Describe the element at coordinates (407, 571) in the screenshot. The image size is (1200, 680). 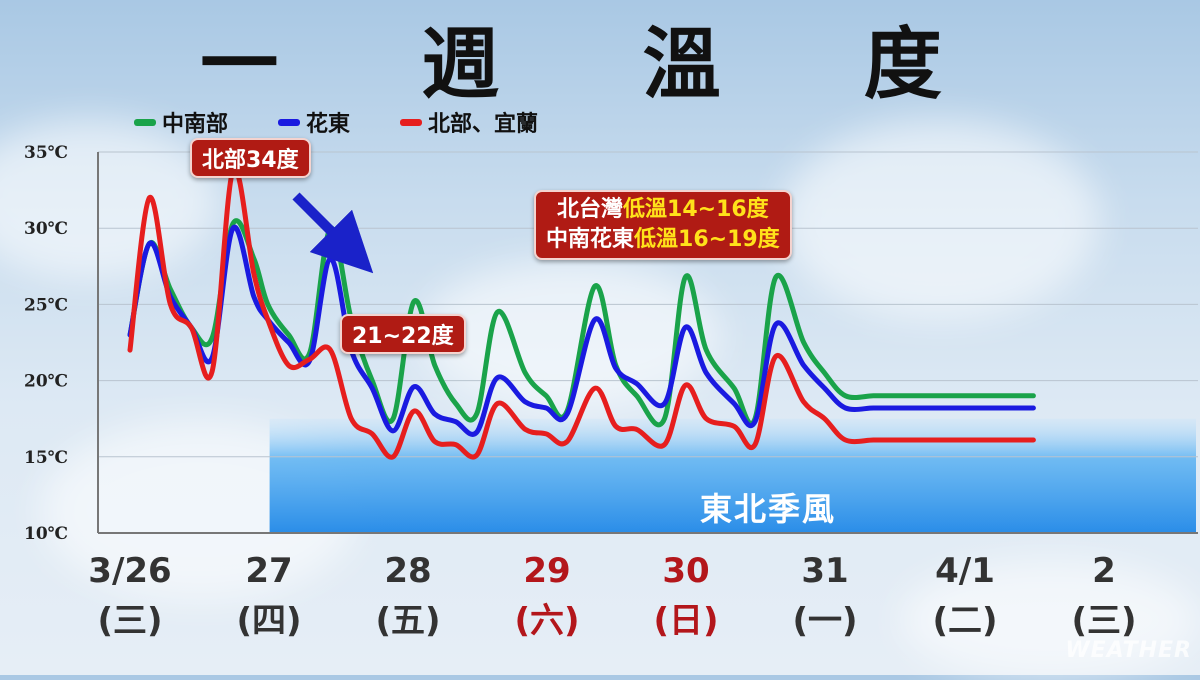
I see `x-date-label: 28` at that location.